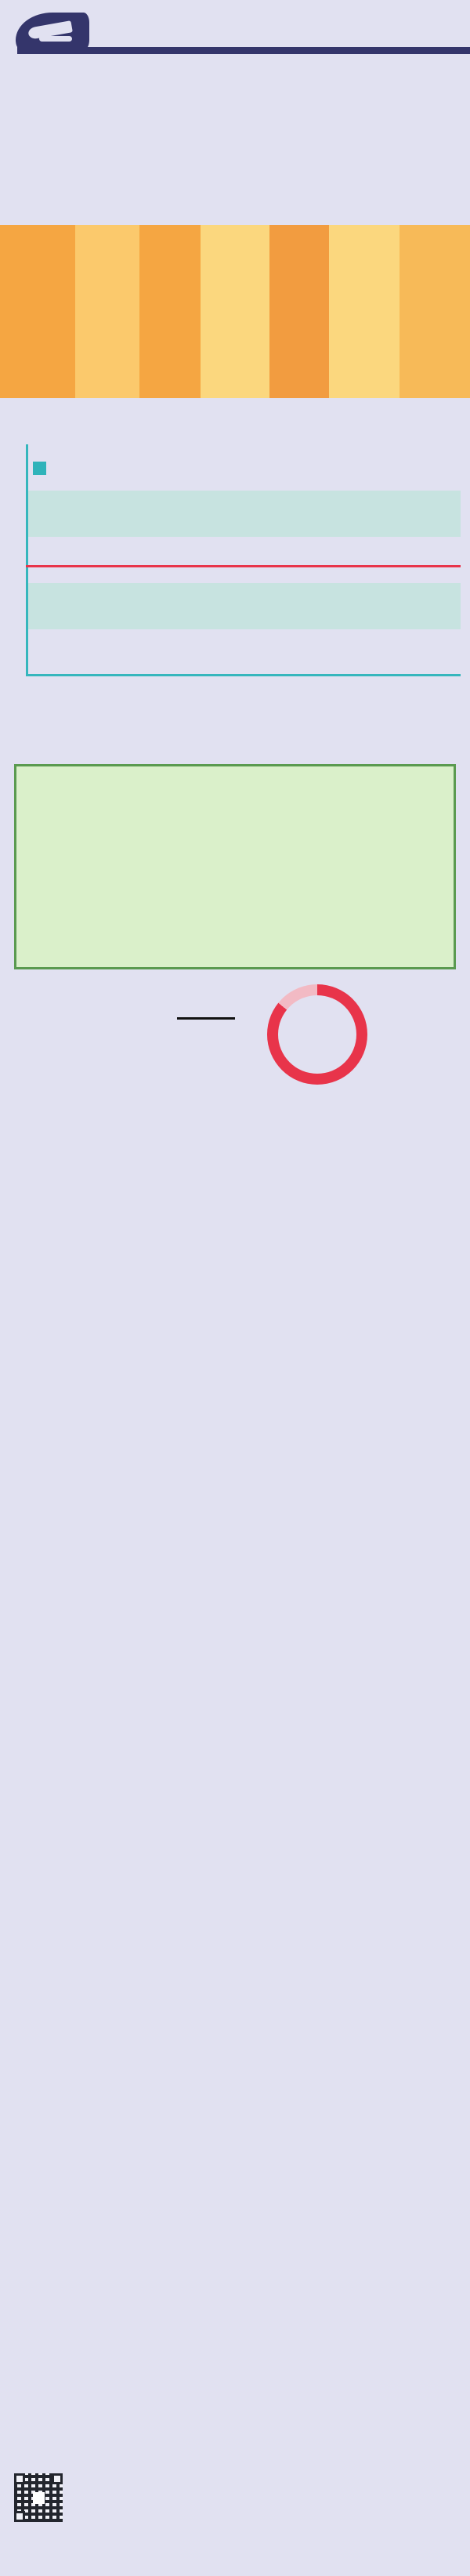  What do you see at coordinates (243, 50) in the screenshot?
I see `title-divider` at bounding box center [243, 50].